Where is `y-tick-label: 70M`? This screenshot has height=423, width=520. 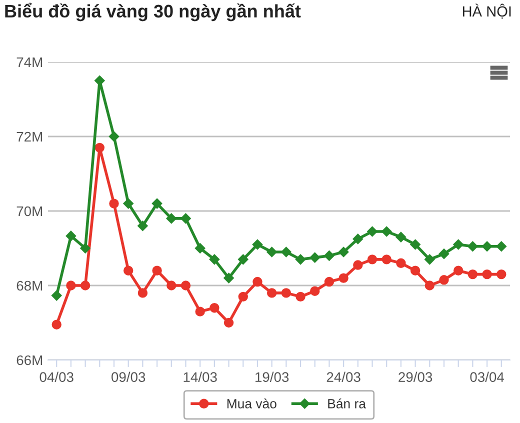 y-tick-label: 70M is located at coordinates (29, 211).